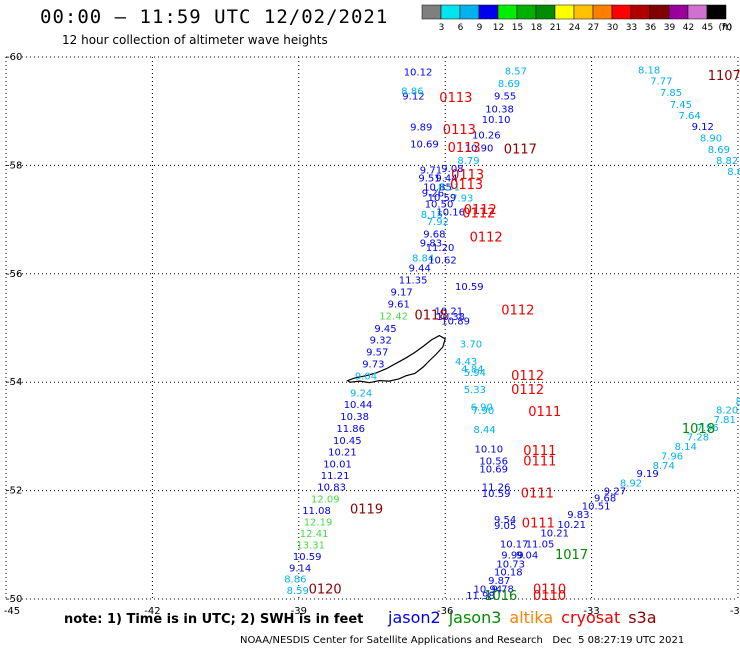 Image resolution: width=740 pixels, height=650 pixels. Describe the element at coordinates (455, 322) in the screenshot. I see `wave-height-value: 10.89` at that location.